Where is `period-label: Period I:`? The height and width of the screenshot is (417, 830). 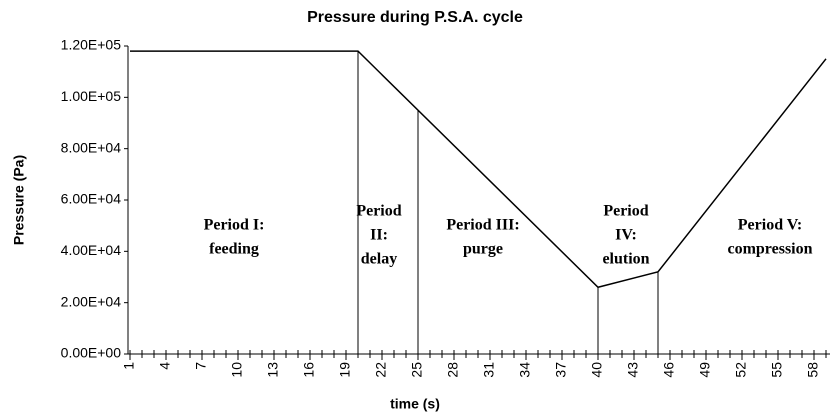 period-label: Period I: is located at coordinates (234, 225).